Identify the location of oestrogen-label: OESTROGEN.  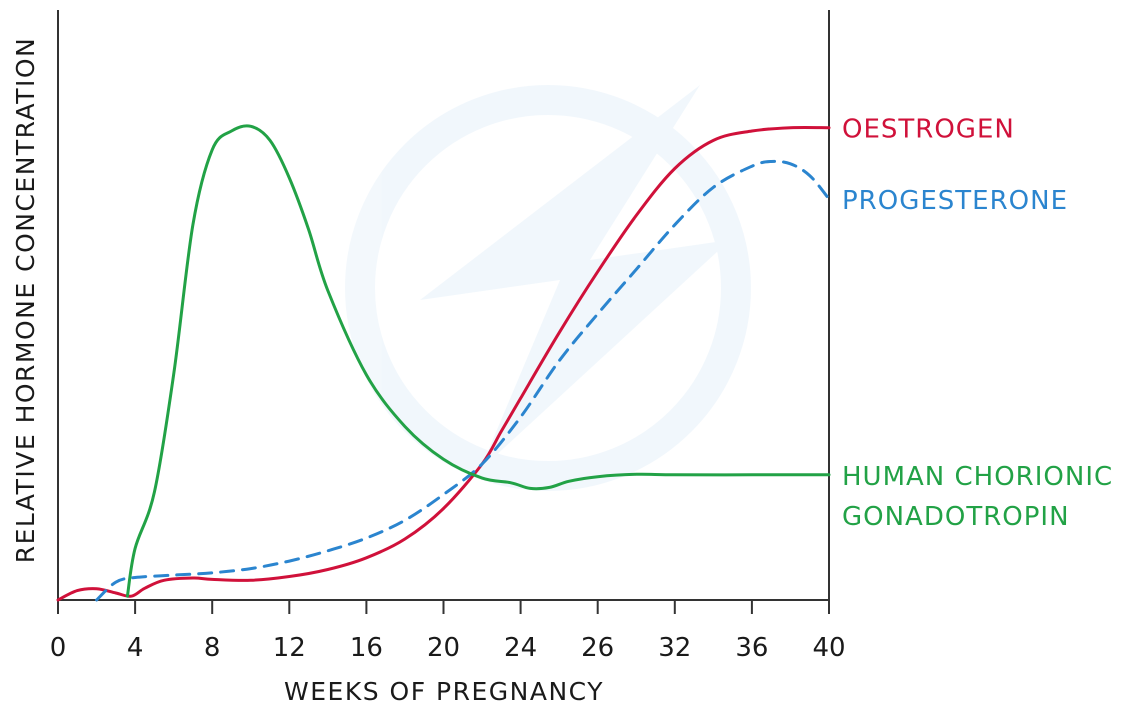
(928, 130).